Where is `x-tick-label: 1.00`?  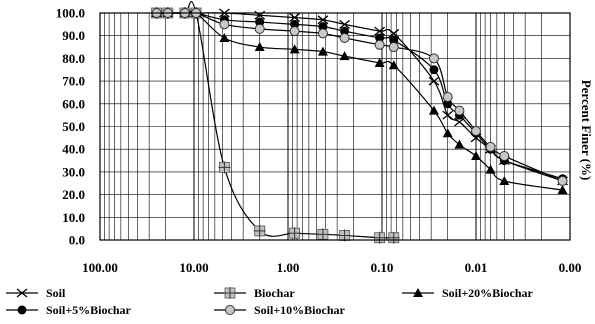
x-tick-label: 1.00 is located at coordinates (288, 267).